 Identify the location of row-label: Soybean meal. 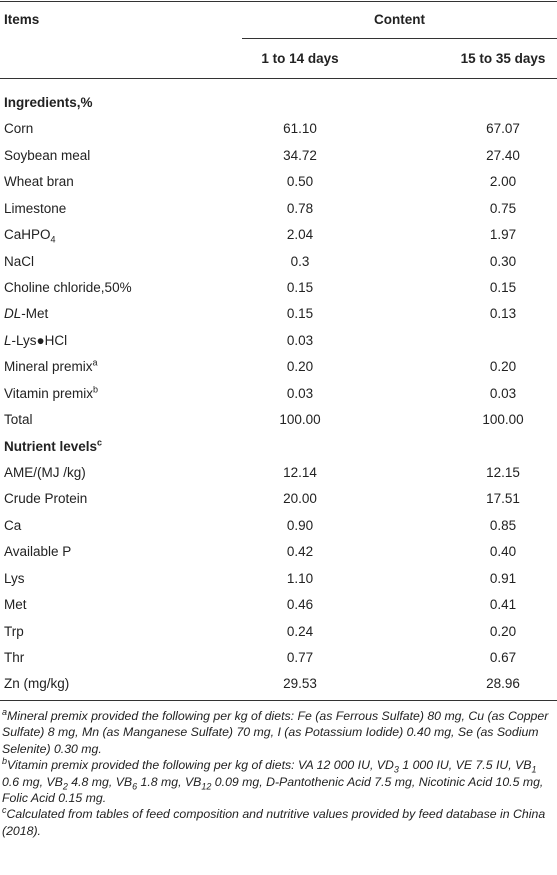
(47, 156).